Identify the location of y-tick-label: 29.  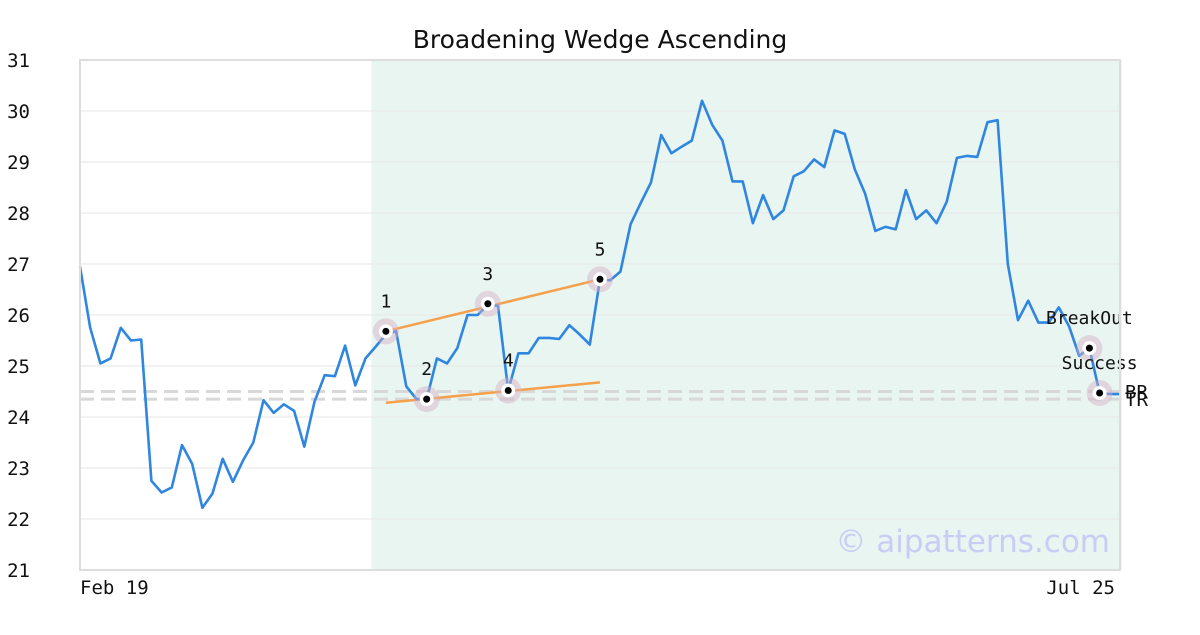
(18, 163).